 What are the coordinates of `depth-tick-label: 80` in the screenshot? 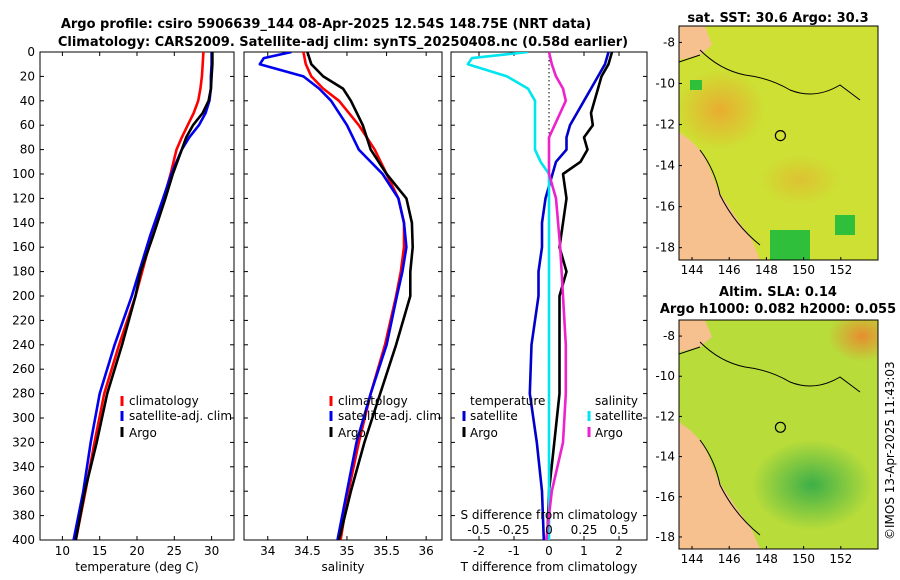 It's located at (27, 150).